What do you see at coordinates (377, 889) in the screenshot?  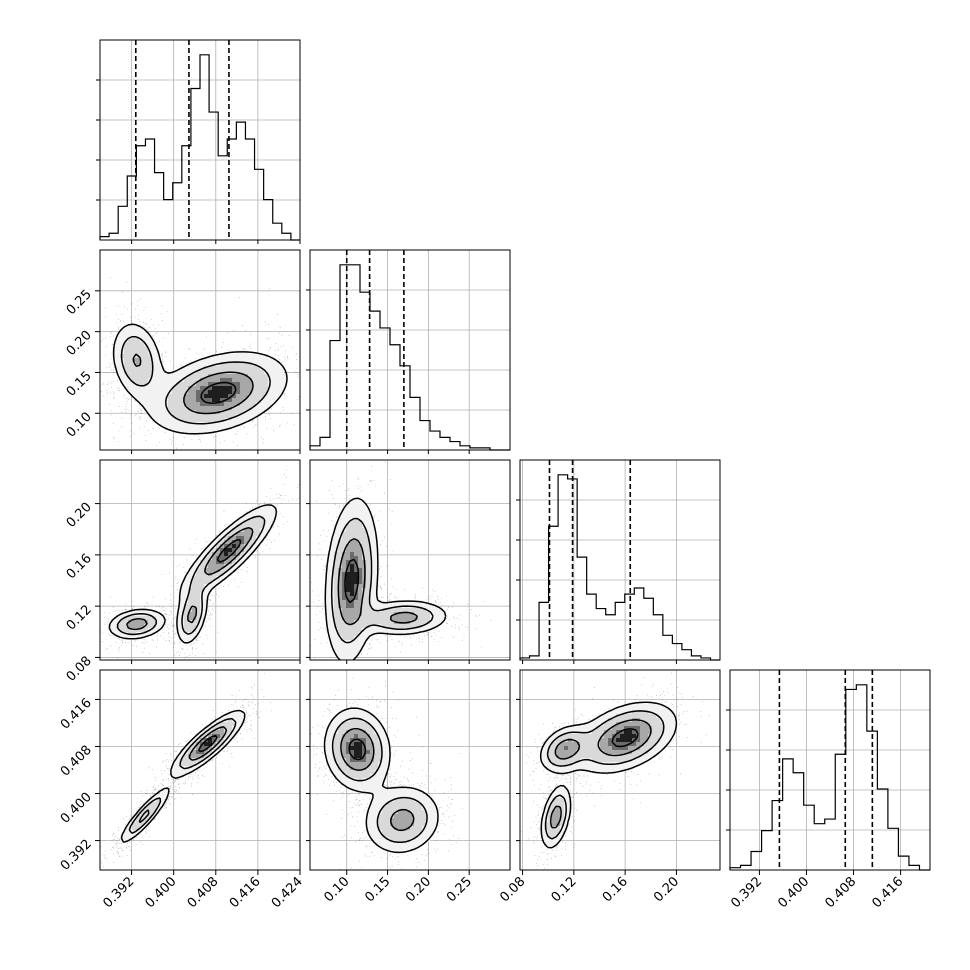 I see `x-tick-label: 0.15` at bounding box center [377, 889].